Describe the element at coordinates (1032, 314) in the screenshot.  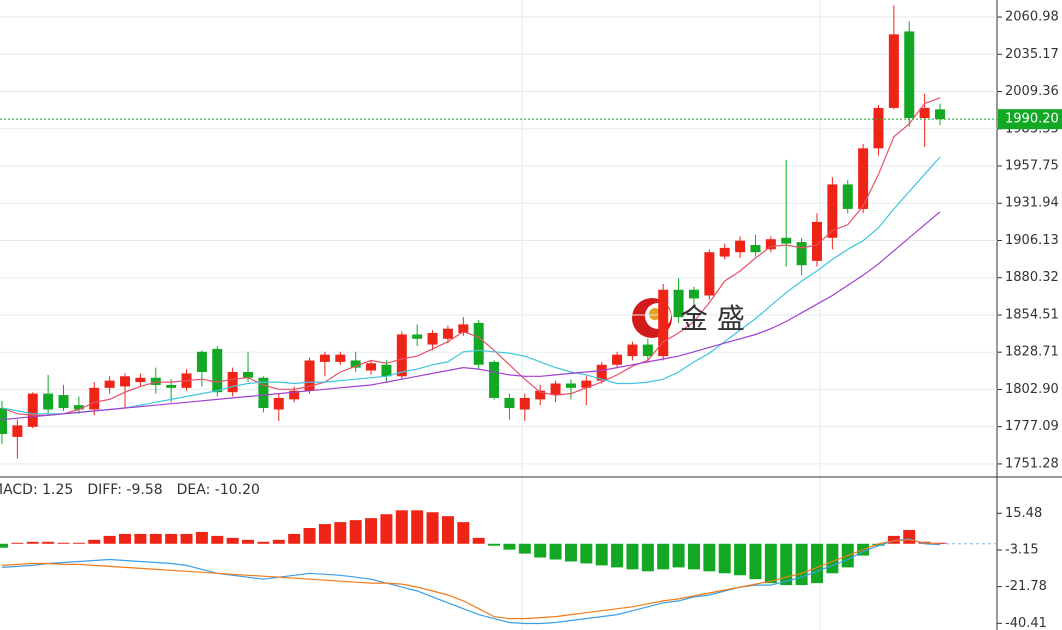
I see `y-tick-label: 1854.51` at that location.